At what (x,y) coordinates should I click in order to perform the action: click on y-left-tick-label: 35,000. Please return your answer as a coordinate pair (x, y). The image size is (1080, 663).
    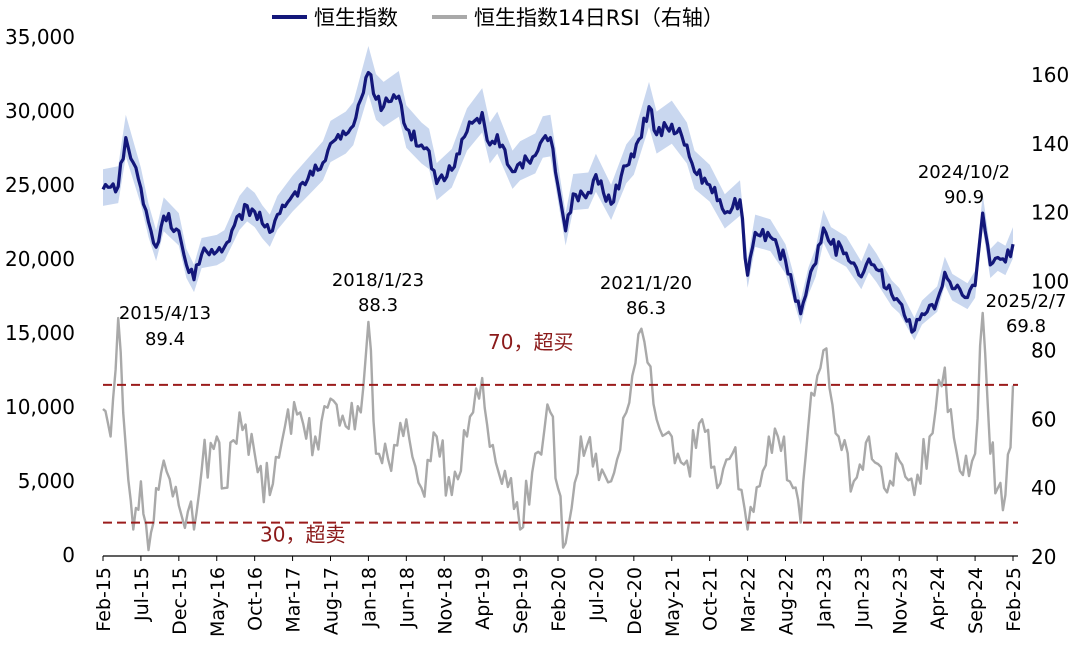
    Looking at the image, I should click on (40, 37).